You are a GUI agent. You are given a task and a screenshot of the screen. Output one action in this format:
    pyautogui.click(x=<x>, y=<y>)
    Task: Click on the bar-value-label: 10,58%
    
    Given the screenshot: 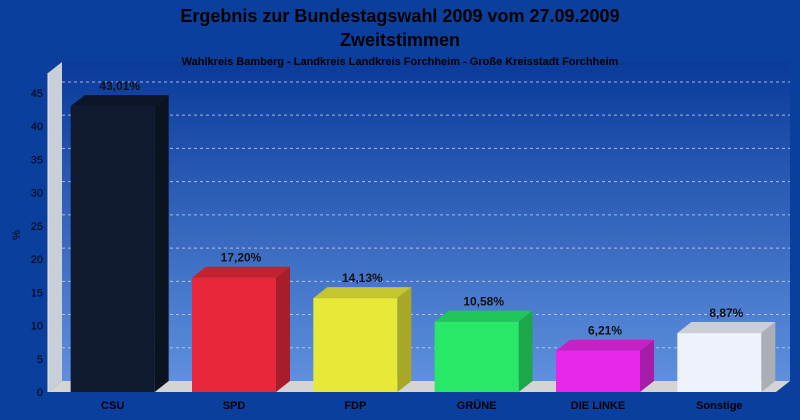 What is the action you would take?
    pyautogui.click(x=483, y=302)
    